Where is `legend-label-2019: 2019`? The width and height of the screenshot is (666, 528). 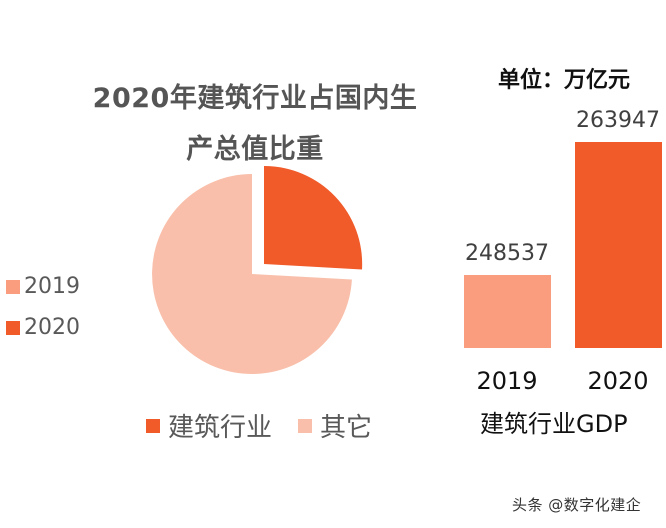 legend-label-2019: 2019 is located at coordinates (52, 286).